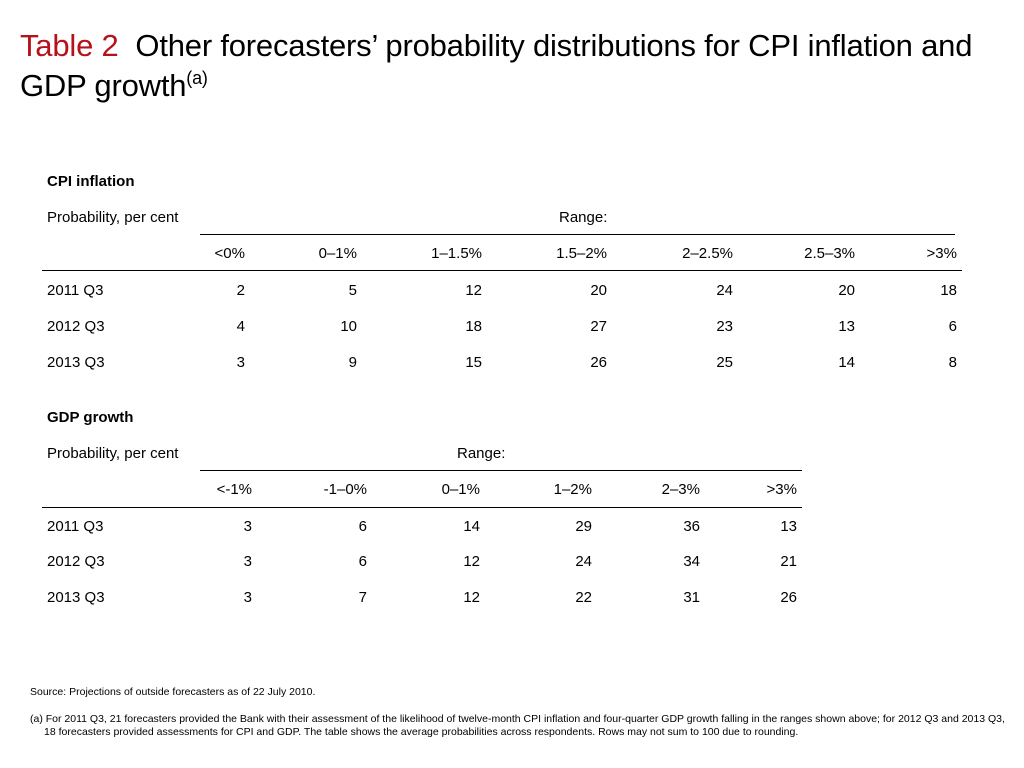 This screenshot has height=768, width=1024. Describe the element at coordinates (598, 326) in the screenshot. I see `table-cell: 27` at that location.